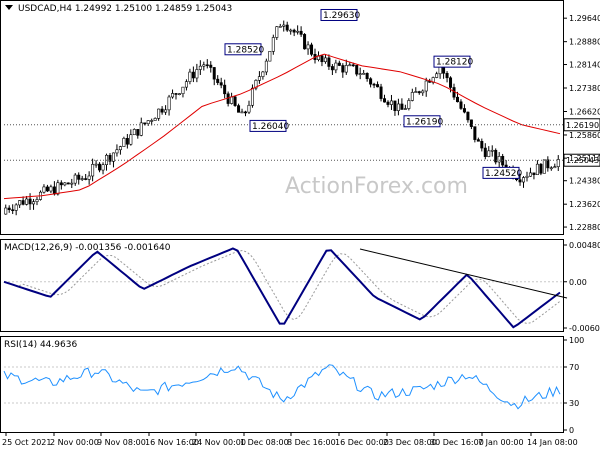 The height and width of the screenshot is (450, 600). Describe the element at coordinates (26, 442) in the screenshot. I see `x-tick-label: 25 Oct 2021` at that location.